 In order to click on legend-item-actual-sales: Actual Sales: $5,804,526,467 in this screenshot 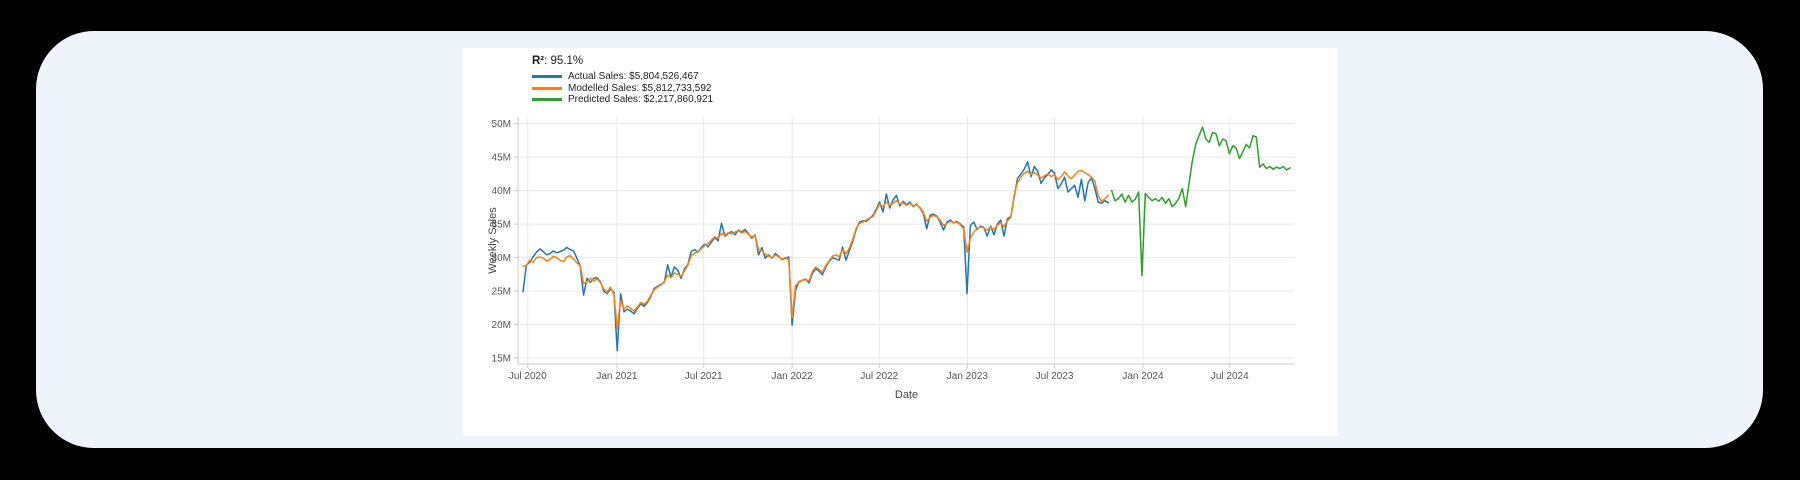, I will do `click(622, 77)`.